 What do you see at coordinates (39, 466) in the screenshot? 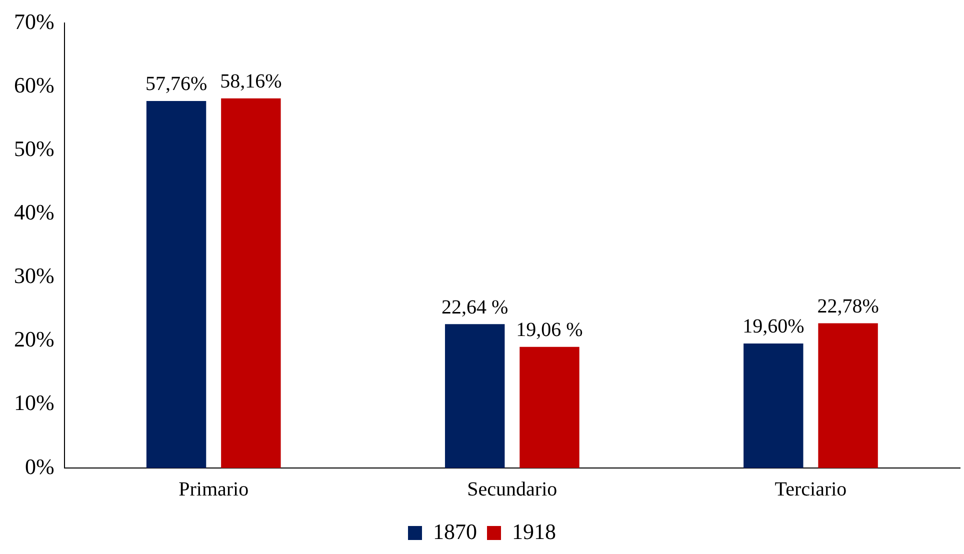
I see `y-tick-label: 0%` at bounding box center [39, 466].